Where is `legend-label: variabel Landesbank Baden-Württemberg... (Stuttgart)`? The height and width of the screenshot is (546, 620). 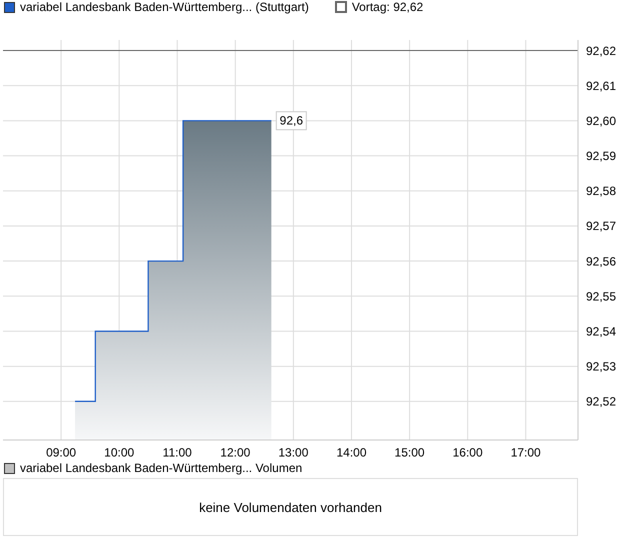
legend-label: variabel Landesbank Baden-Württemberg... (Stuttgart) is located at coordinates (164, 7).